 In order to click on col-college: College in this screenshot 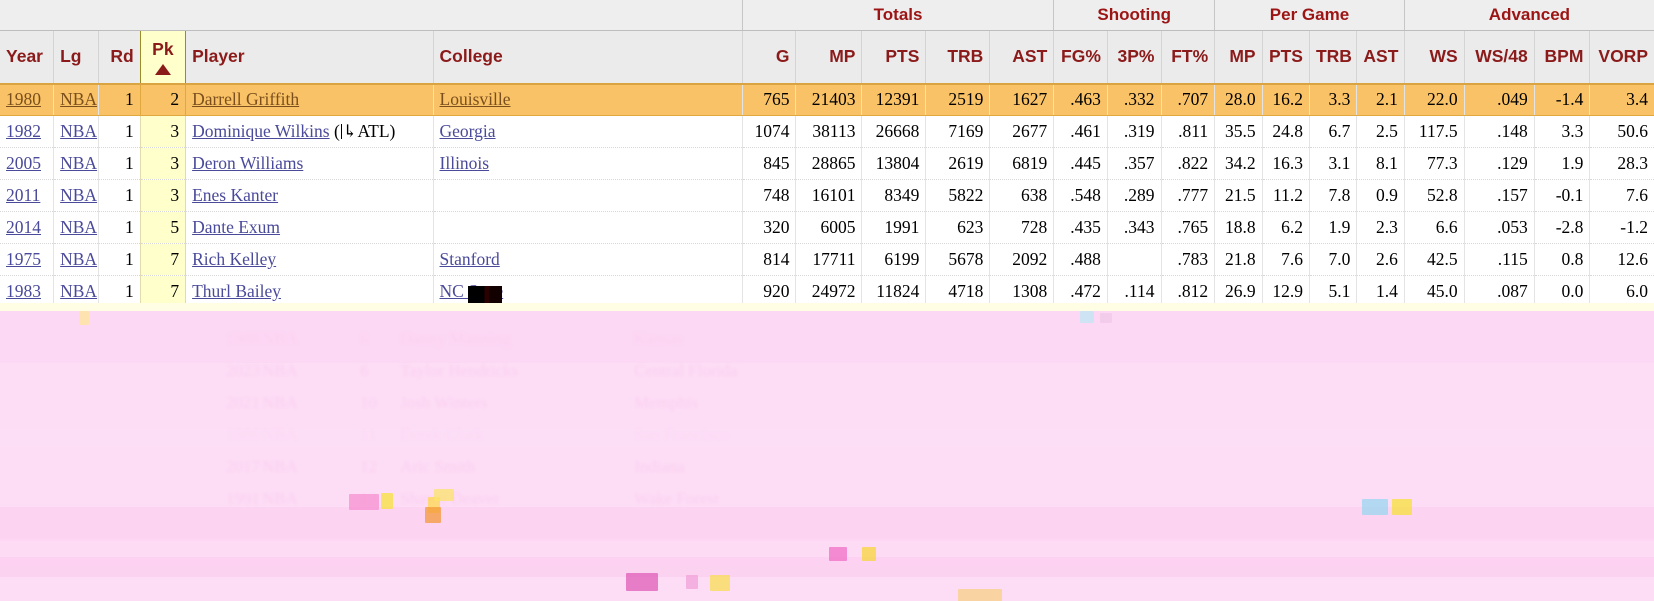, I will do `click(587, 57)`.